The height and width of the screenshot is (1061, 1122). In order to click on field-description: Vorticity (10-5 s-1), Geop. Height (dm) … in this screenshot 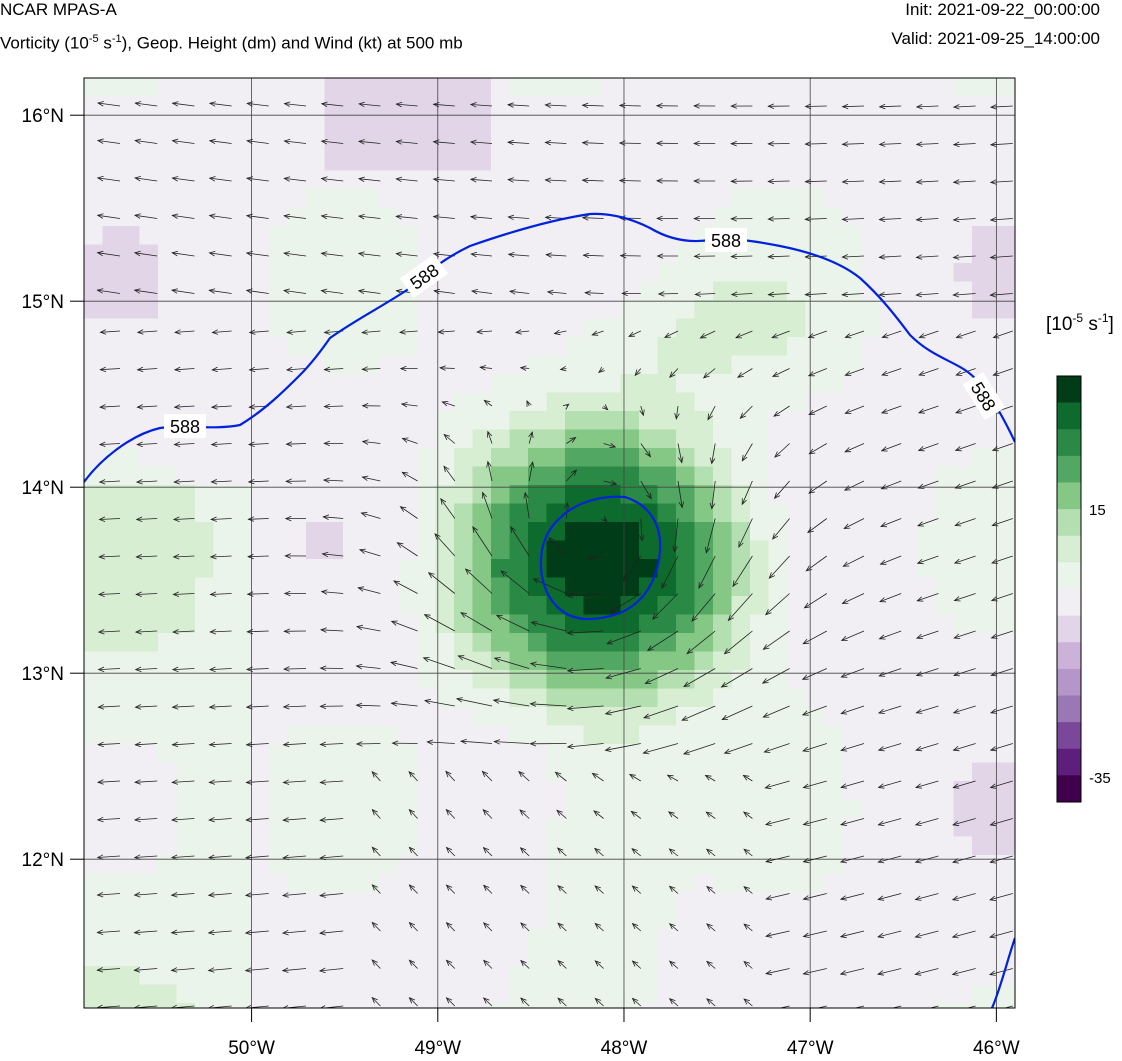, I will do `click(231, 41)`.